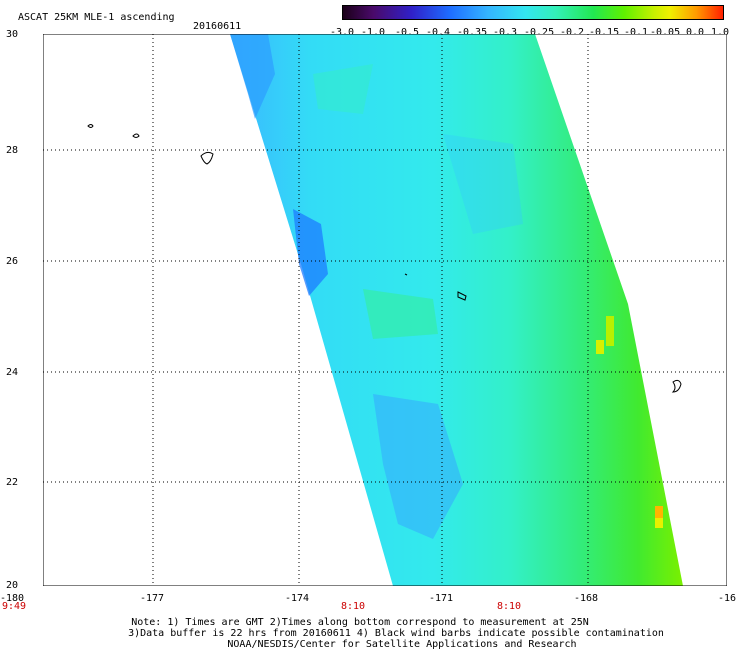 The height and width of the screenshot is (650, 740). I want to click on colorbar-label: 1.0, so click(720, 32).